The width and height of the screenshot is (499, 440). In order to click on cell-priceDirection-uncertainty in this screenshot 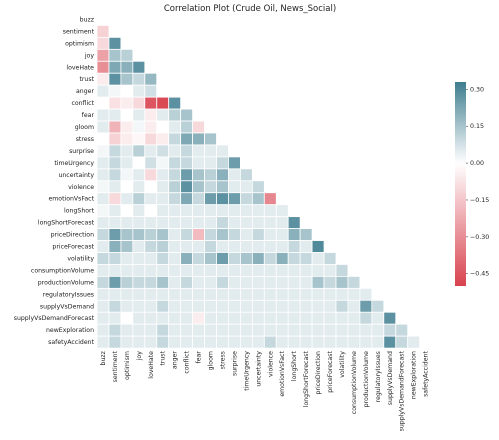, I will do `click(258, 234)`.